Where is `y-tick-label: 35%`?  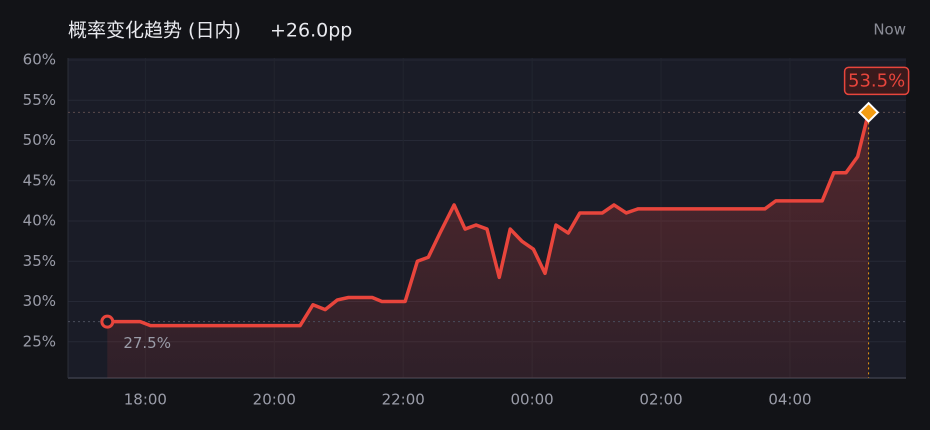
y-tick-label: 35% is located at coordinates (39, 261).